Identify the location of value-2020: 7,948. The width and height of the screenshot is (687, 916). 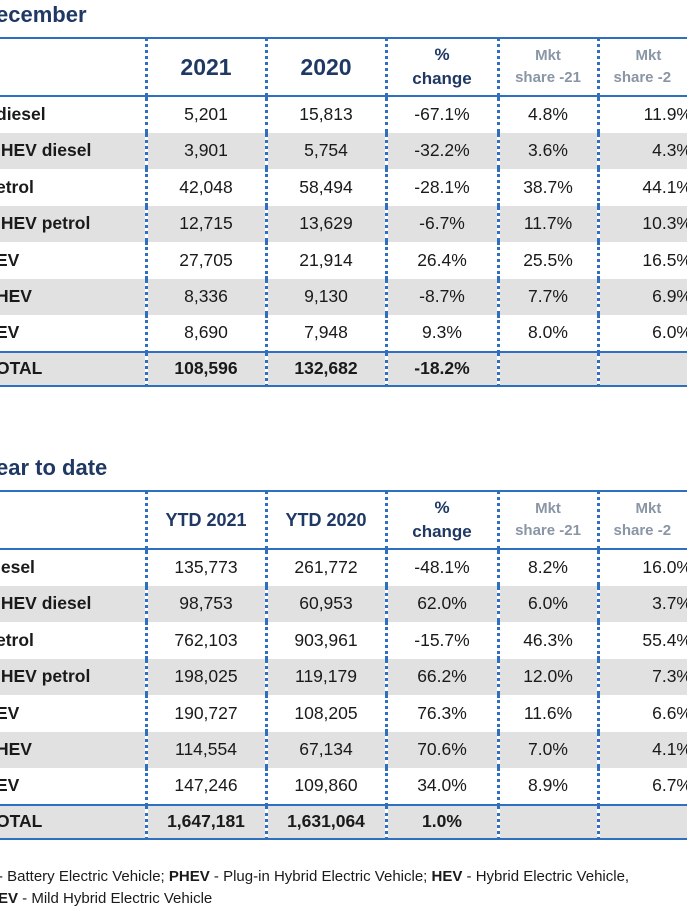
(325, 333).